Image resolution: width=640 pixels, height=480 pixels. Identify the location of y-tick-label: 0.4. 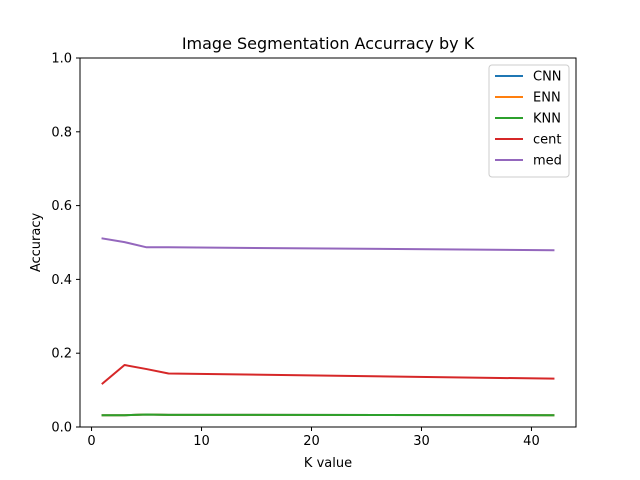
(61, 280).